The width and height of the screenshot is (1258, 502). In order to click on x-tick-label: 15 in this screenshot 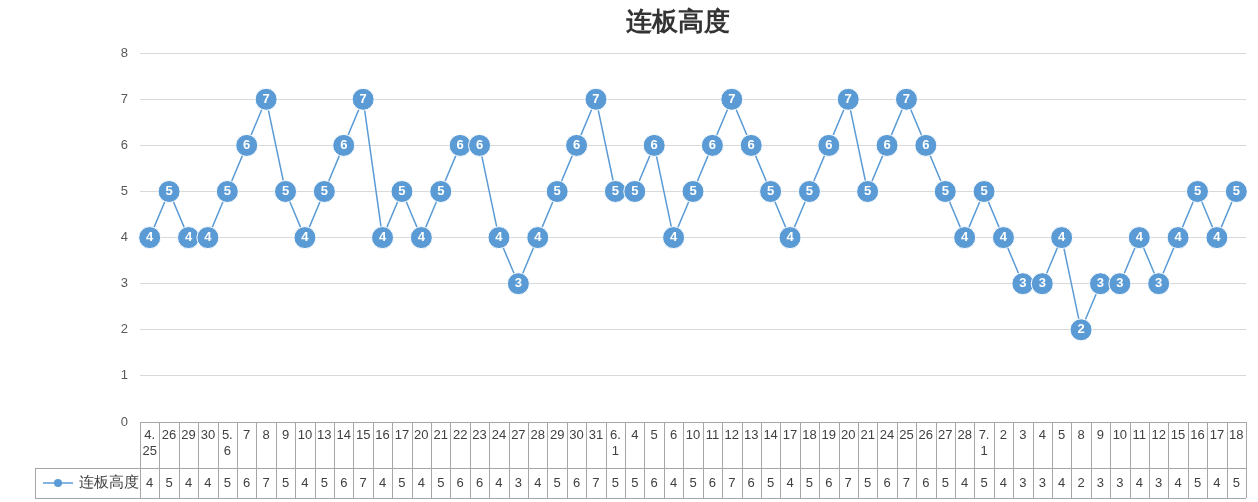, I will do `click(1178, 435)`.